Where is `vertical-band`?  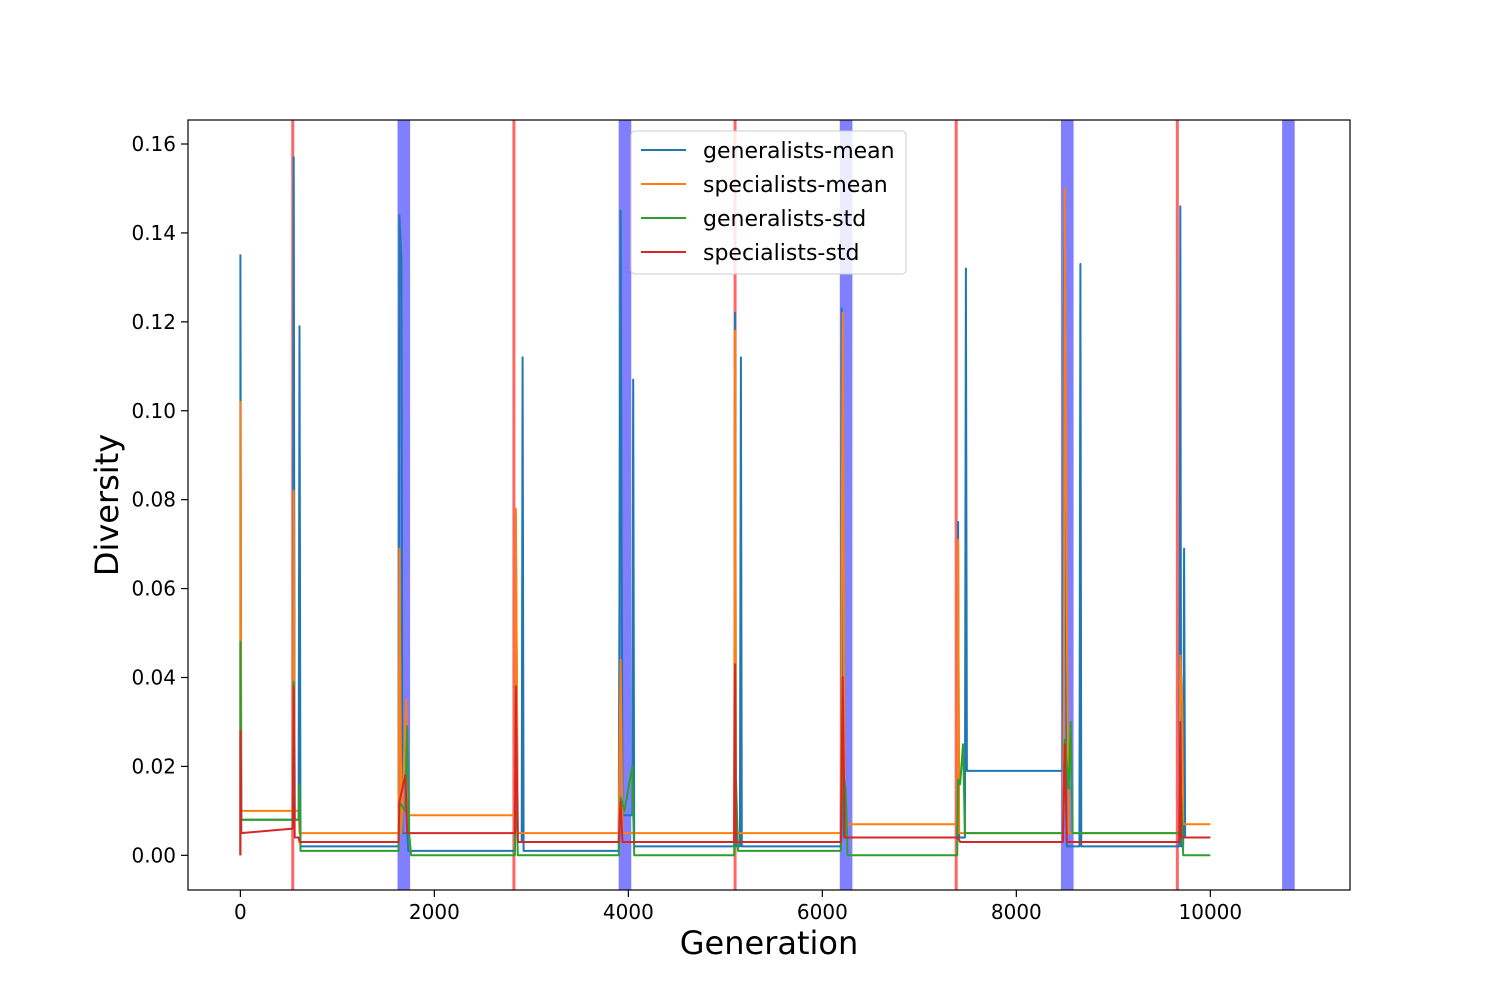 vertical-band is located at coordinates (1288, 505).